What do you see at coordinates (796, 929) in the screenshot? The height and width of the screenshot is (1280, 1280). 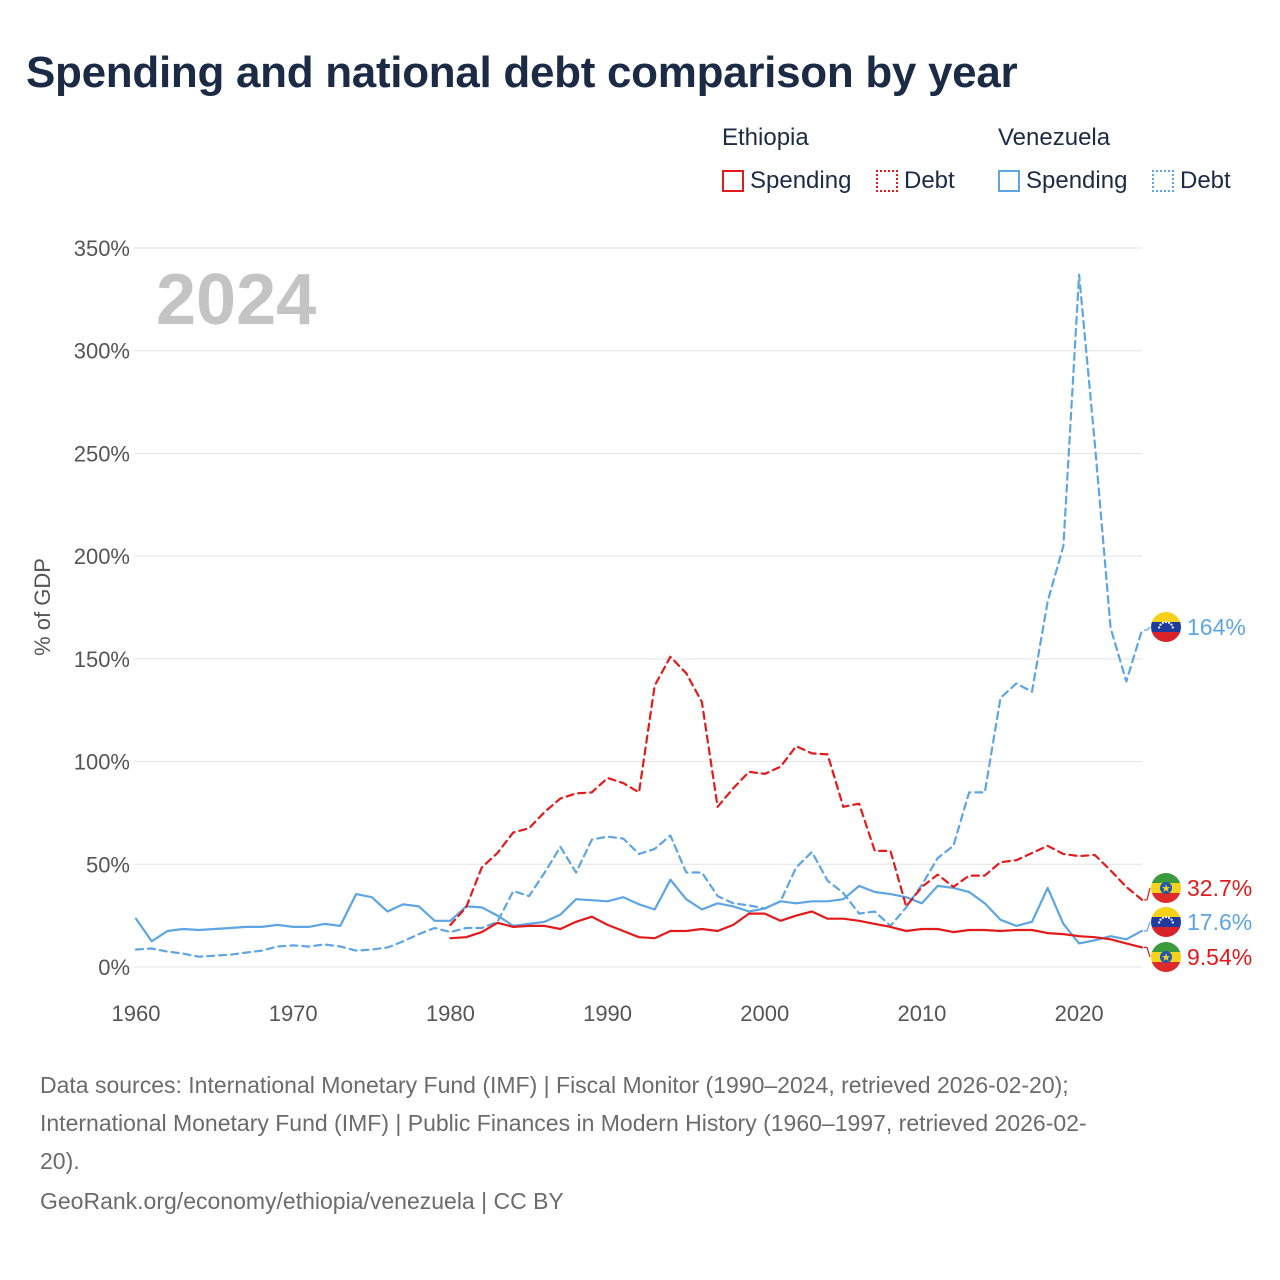 I see `series-line-ethiopia-spending` at bounding box center [796, 929].